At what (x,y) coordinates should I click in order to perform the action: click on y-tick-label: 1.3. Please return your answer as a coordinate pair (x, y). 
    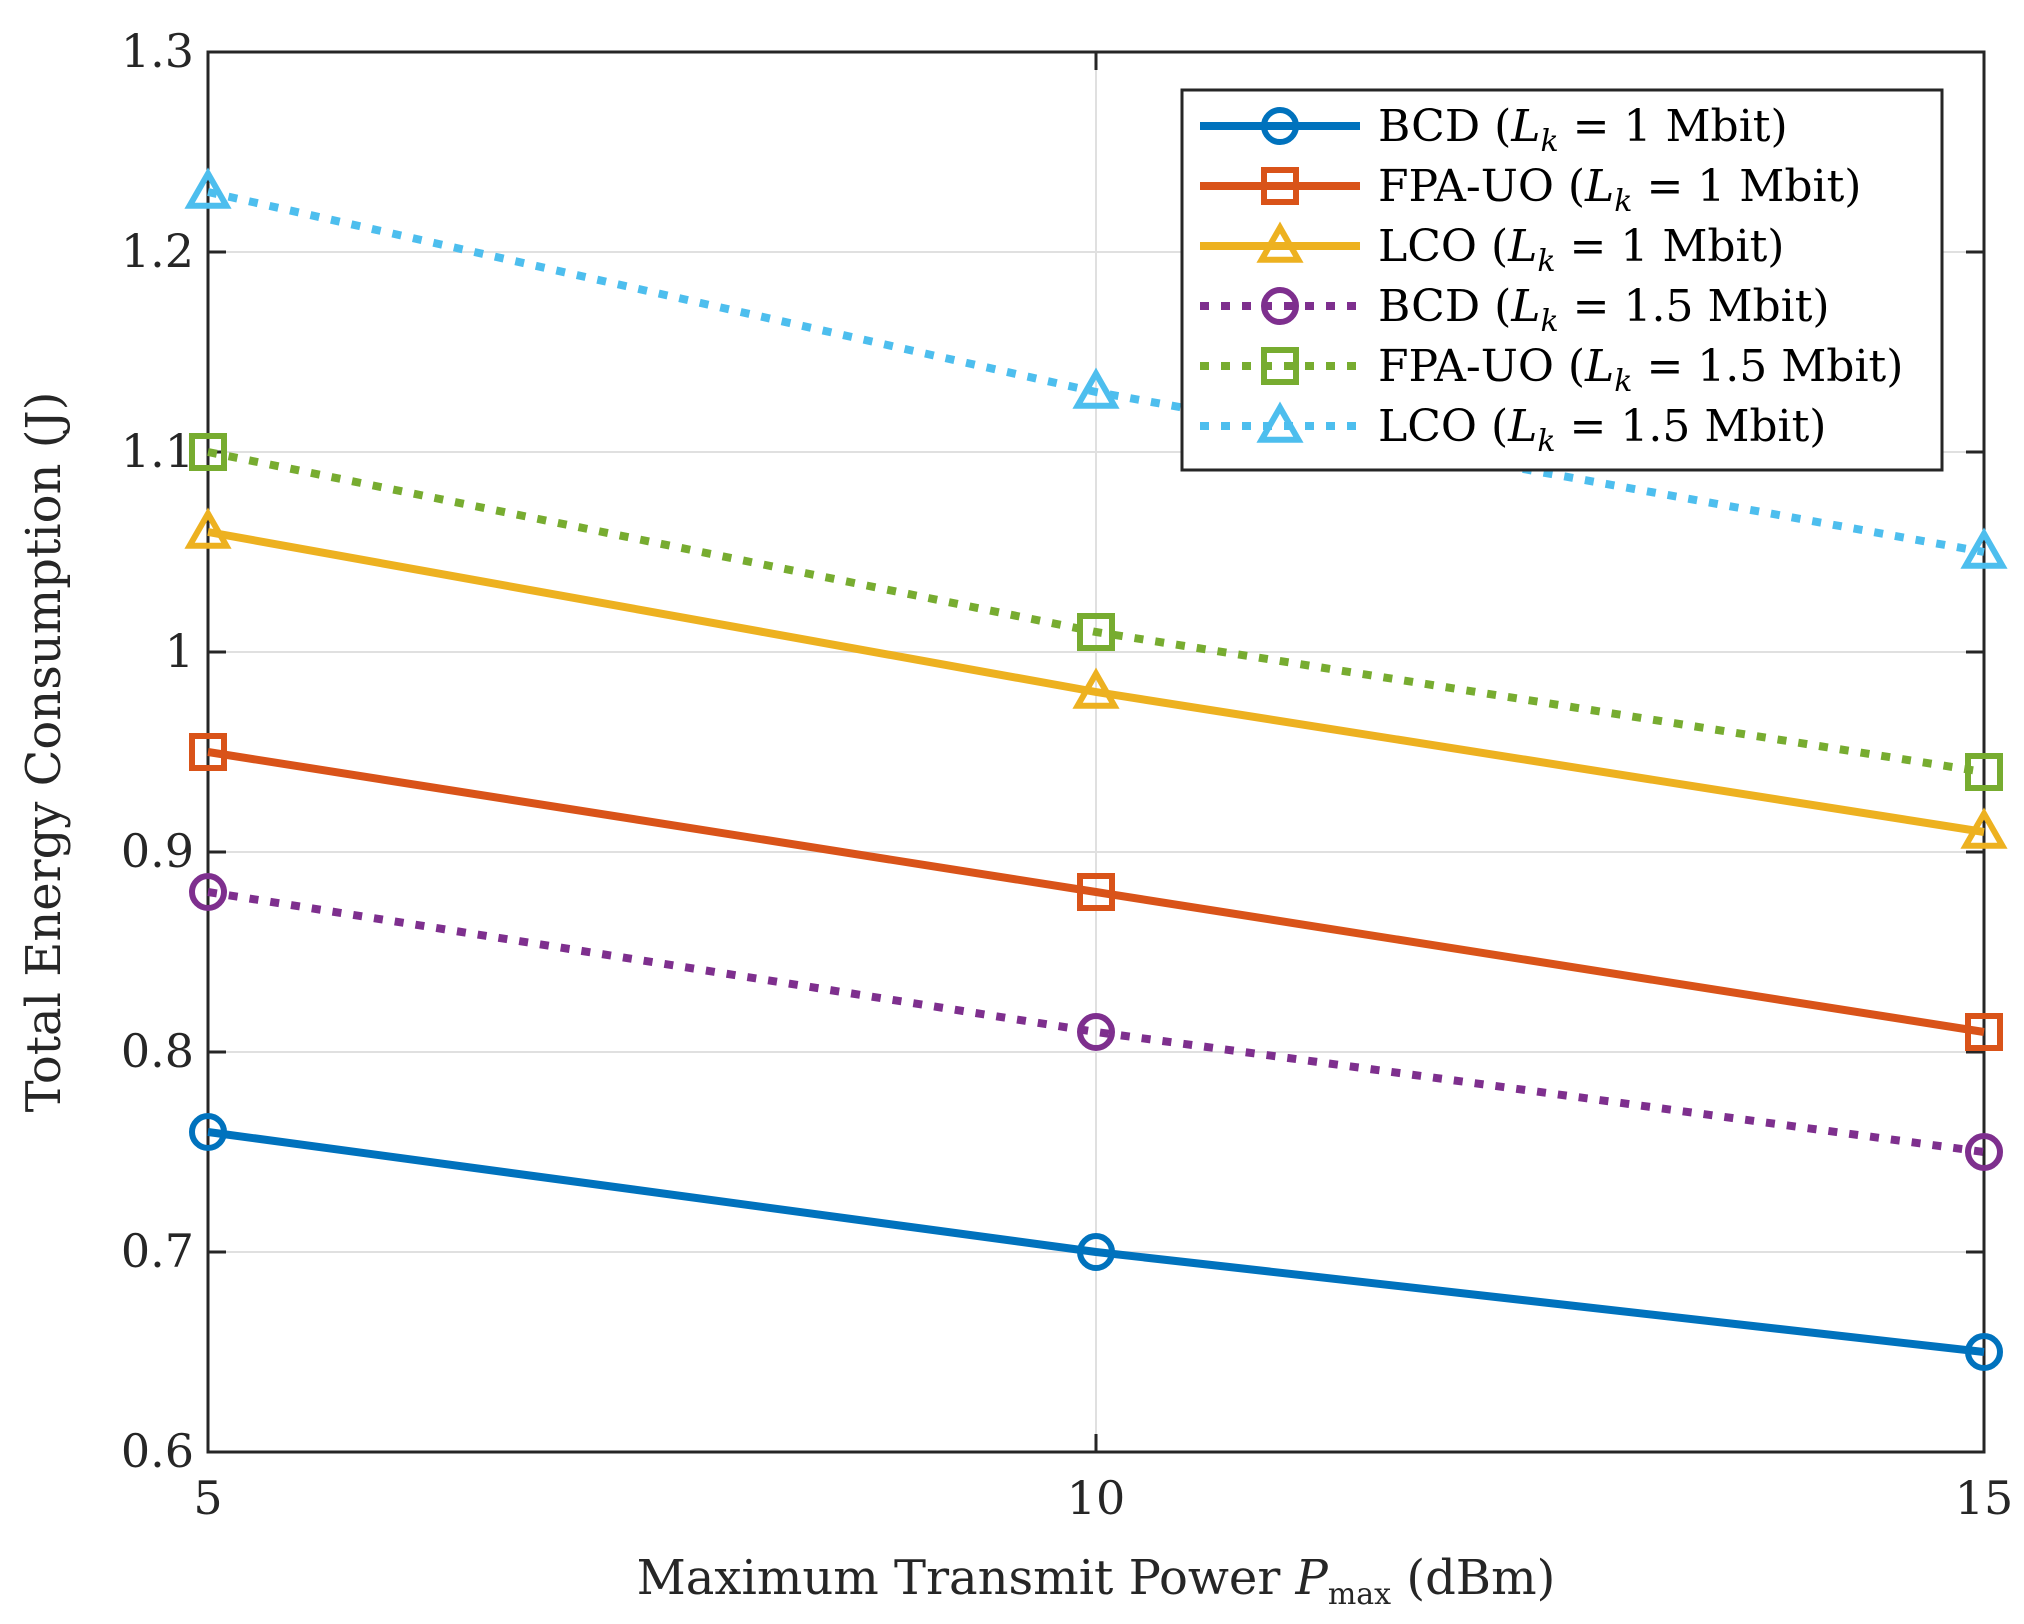
    Looking at the image, I should click on (157, 51).